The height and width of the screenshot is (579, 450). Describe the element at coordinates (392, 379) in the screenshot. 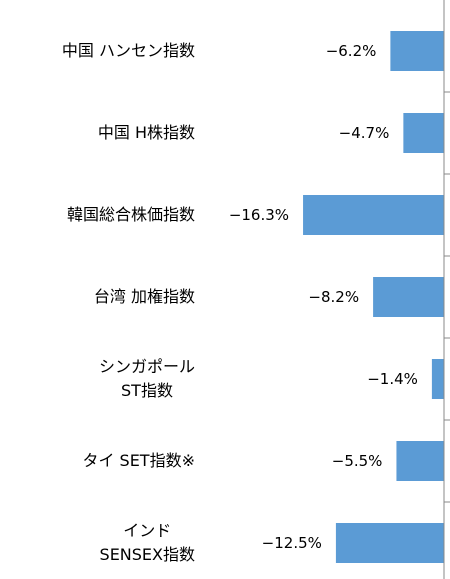

I see `value-label: −1.4%` at that location.